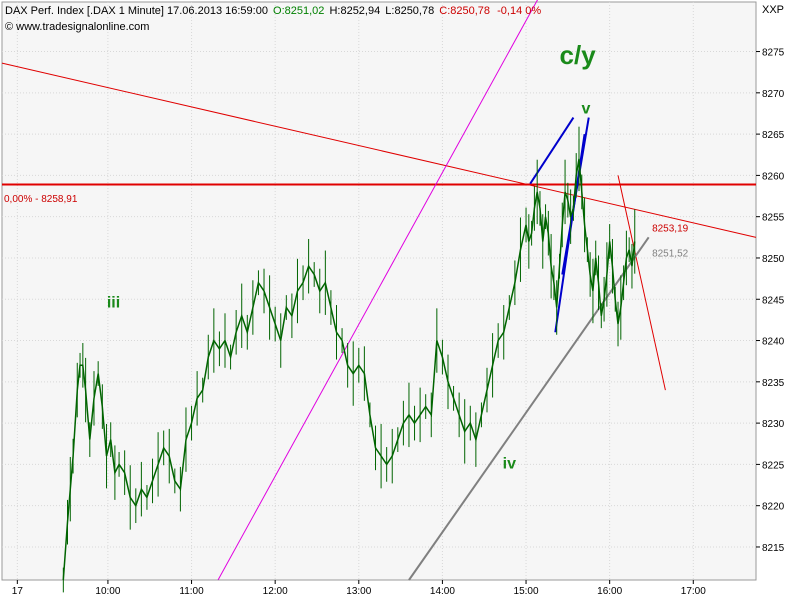 The image size is (800, 600). I want to click on x-tick-label: 14:00, so click(442, 591).